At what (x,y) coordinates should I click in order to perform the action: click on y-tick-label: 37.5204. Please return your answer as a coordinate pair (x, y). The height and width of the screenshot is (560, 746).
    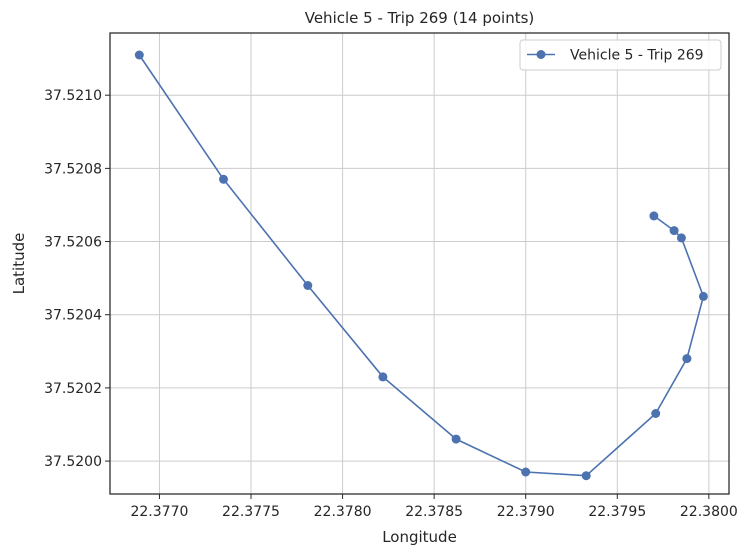
    Looking at the image, I should click on (73, 316).